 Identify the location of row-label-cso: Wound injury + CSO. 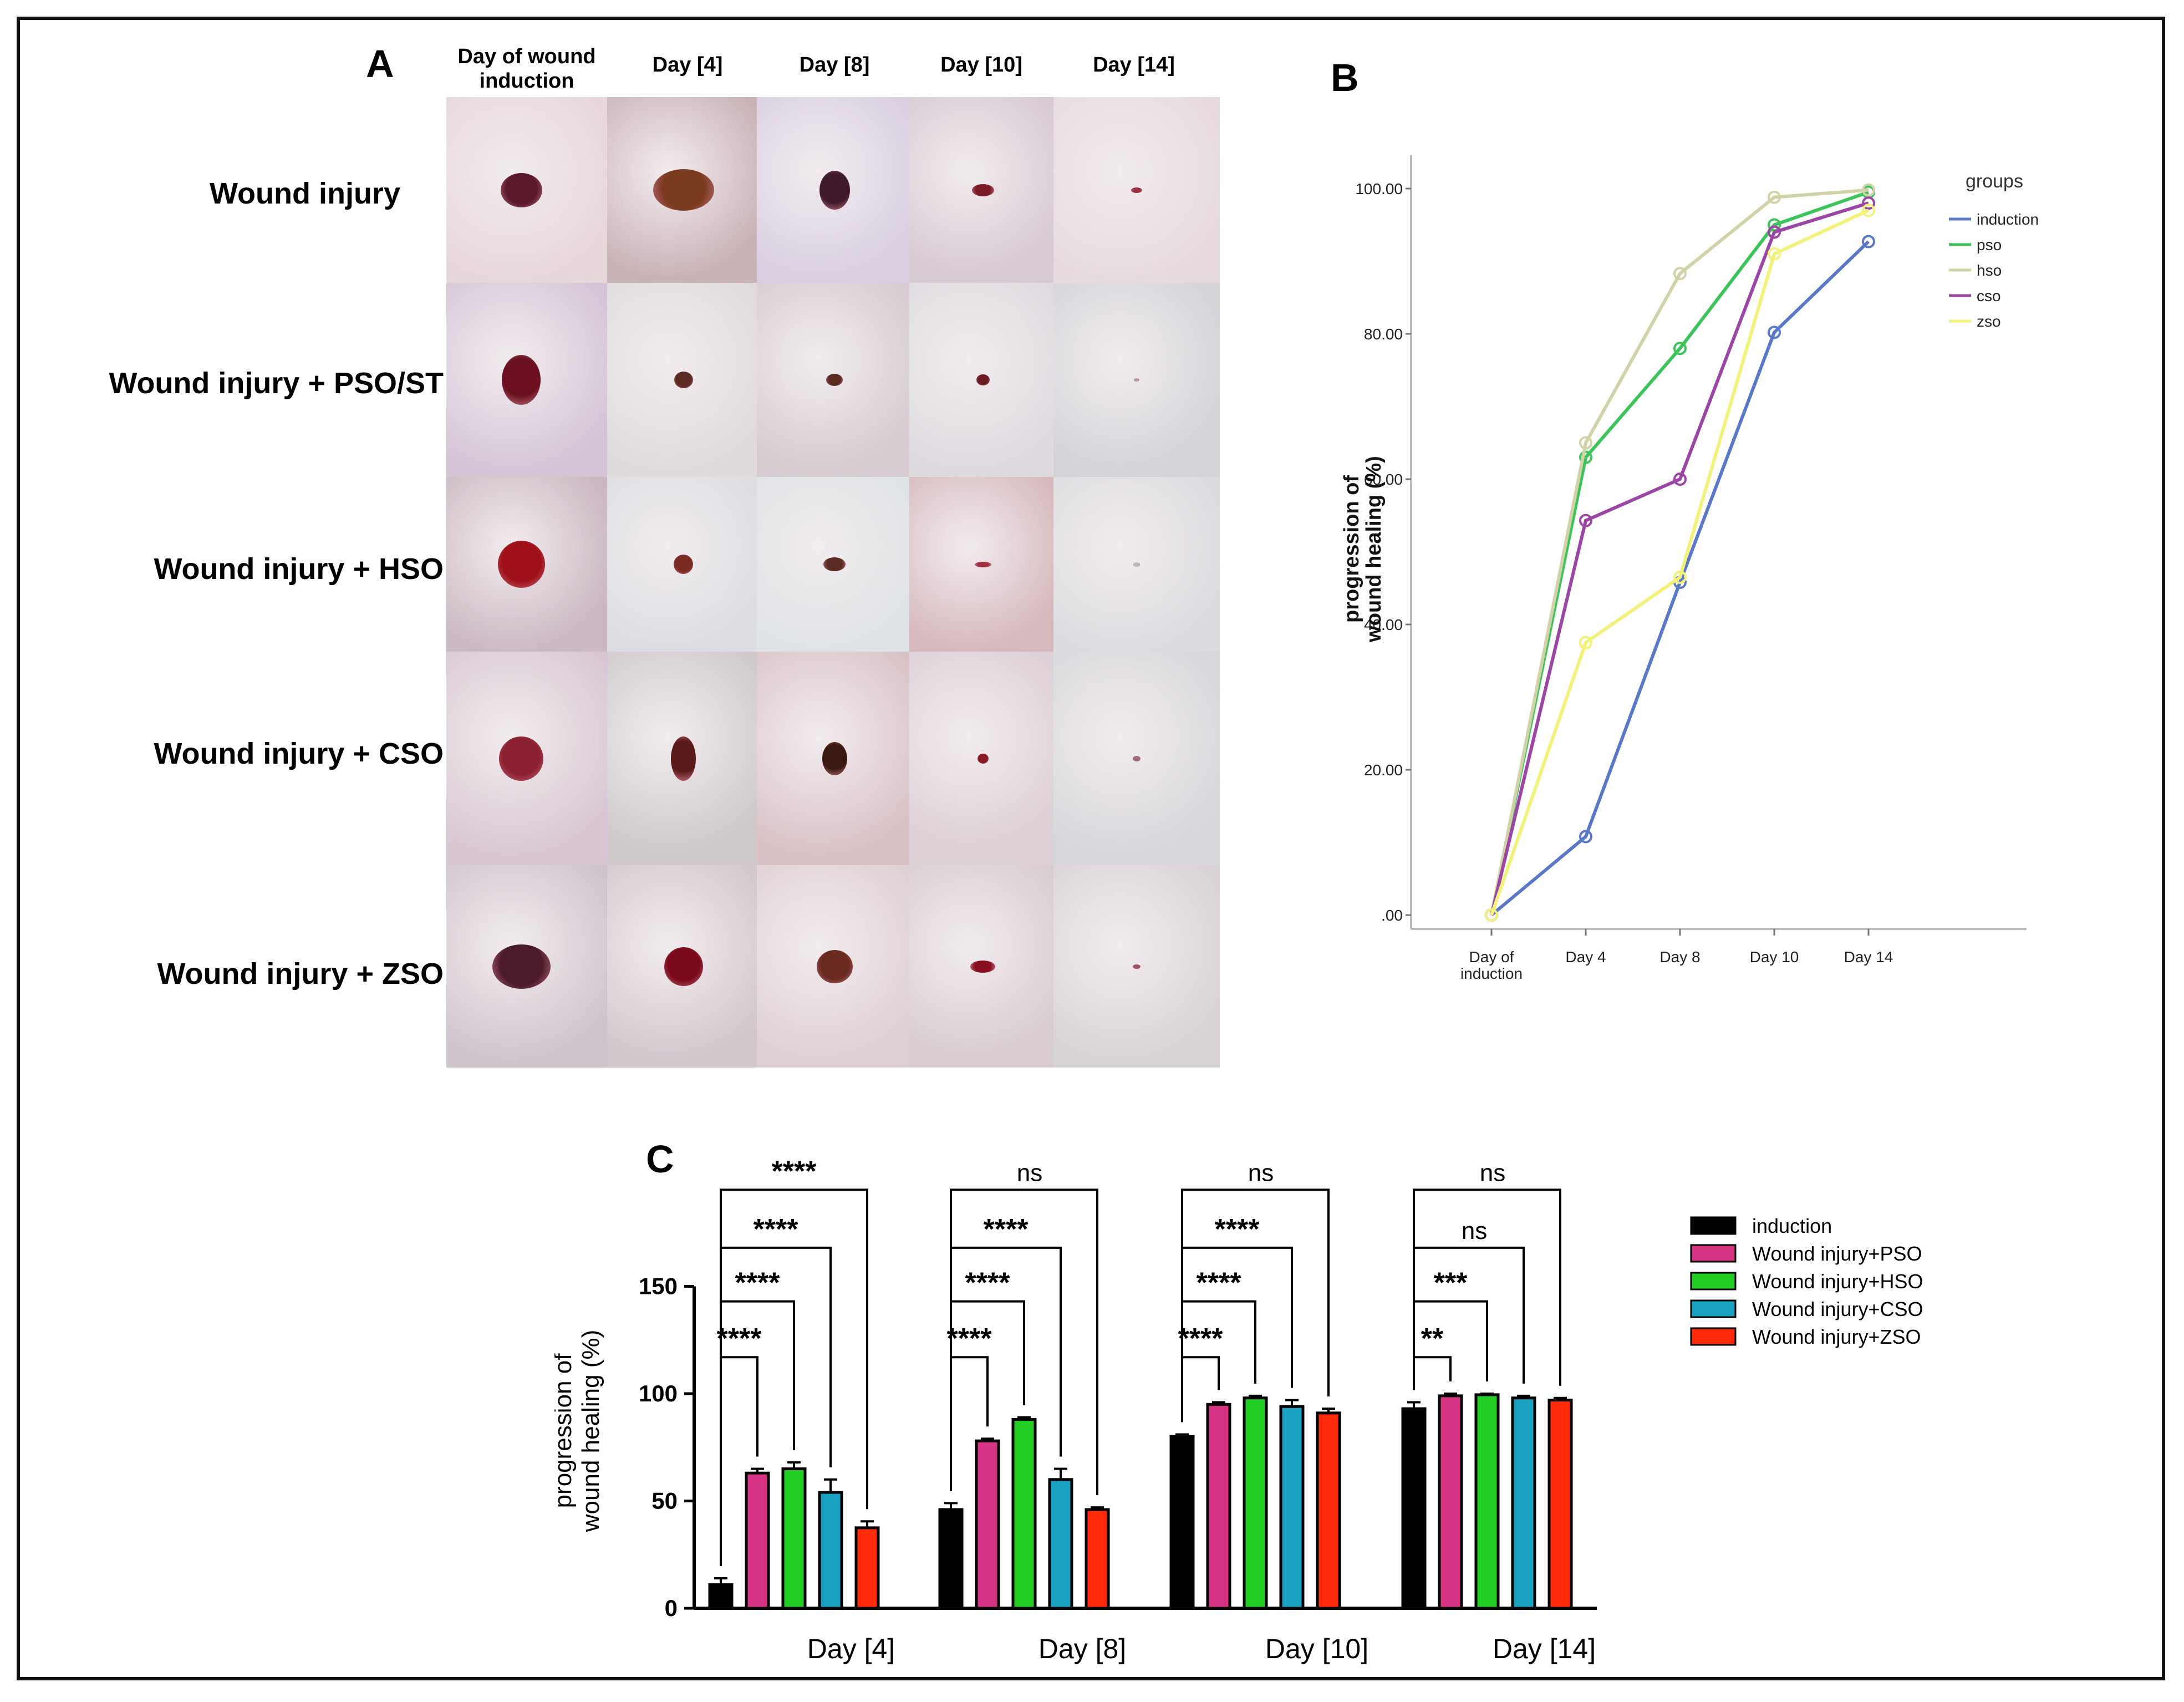
(299, 753).